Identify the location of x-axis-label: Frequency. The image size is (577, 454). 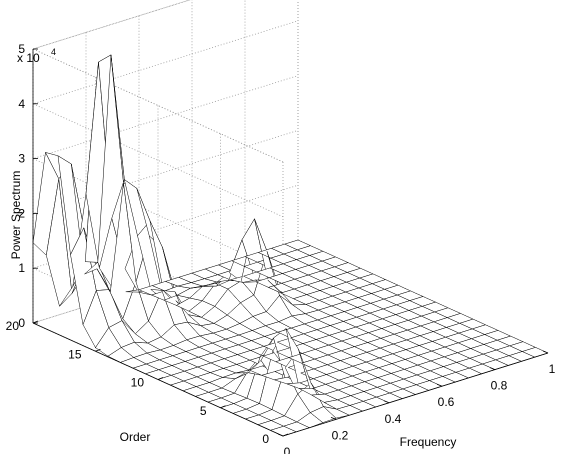
(428, 442).